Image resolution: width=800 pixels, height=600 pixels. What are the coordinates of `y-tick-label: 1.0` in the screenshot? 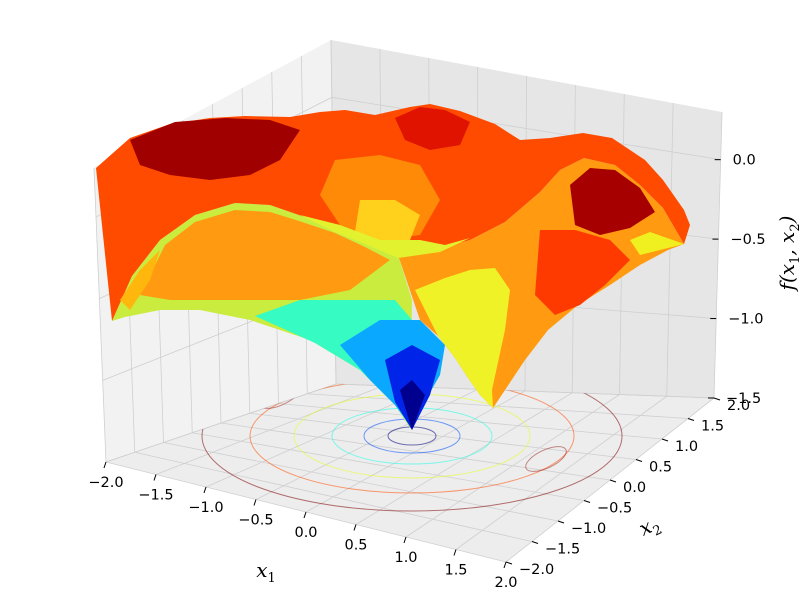 It's located at (686, 447).